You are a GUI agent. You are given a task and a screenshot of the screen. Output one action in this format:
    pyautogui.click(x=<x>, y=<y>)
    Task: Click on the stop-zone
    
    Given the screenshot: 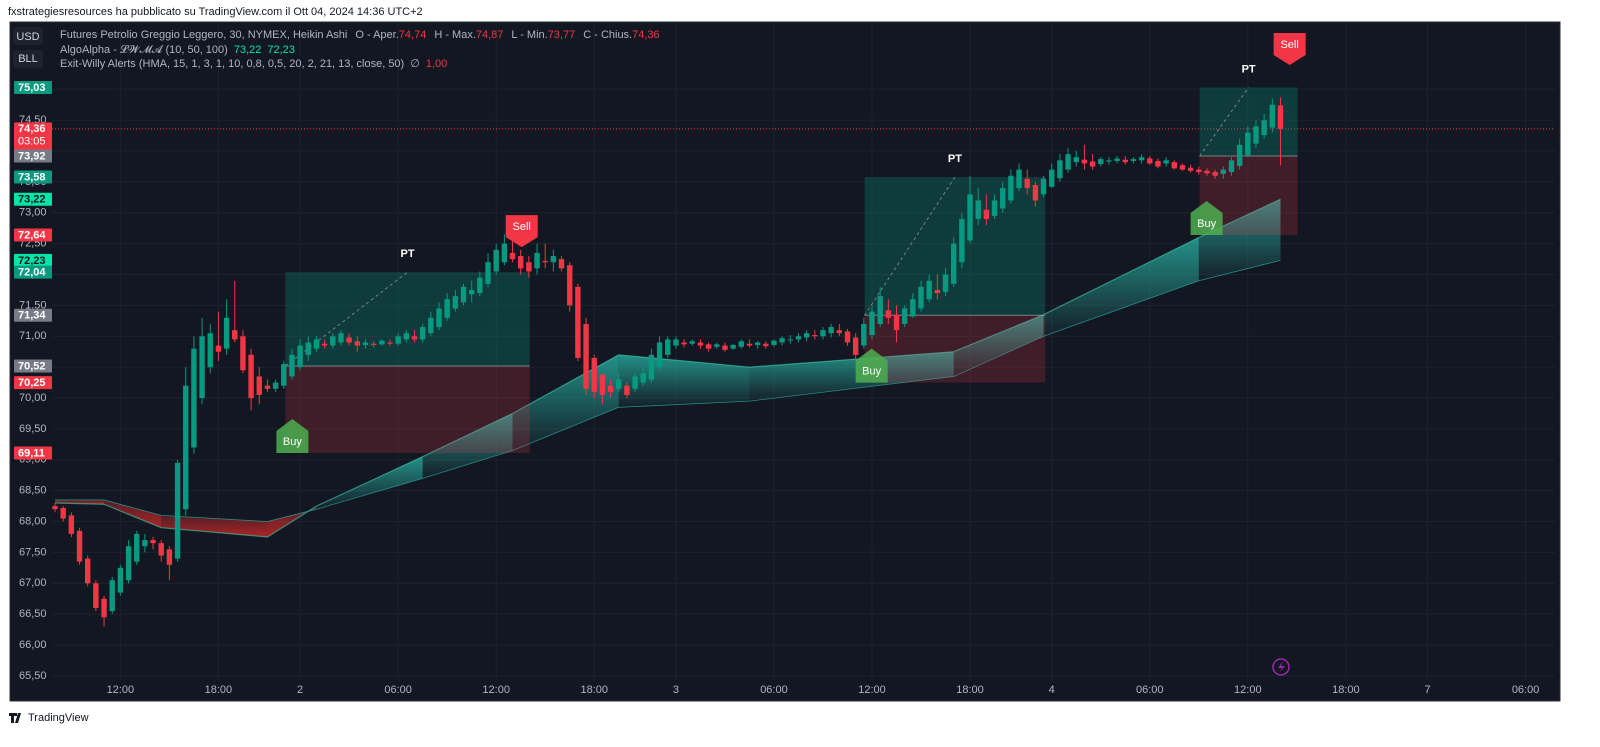 What is the action you would take?
    pyautogui.click(x=955, y=349)
    